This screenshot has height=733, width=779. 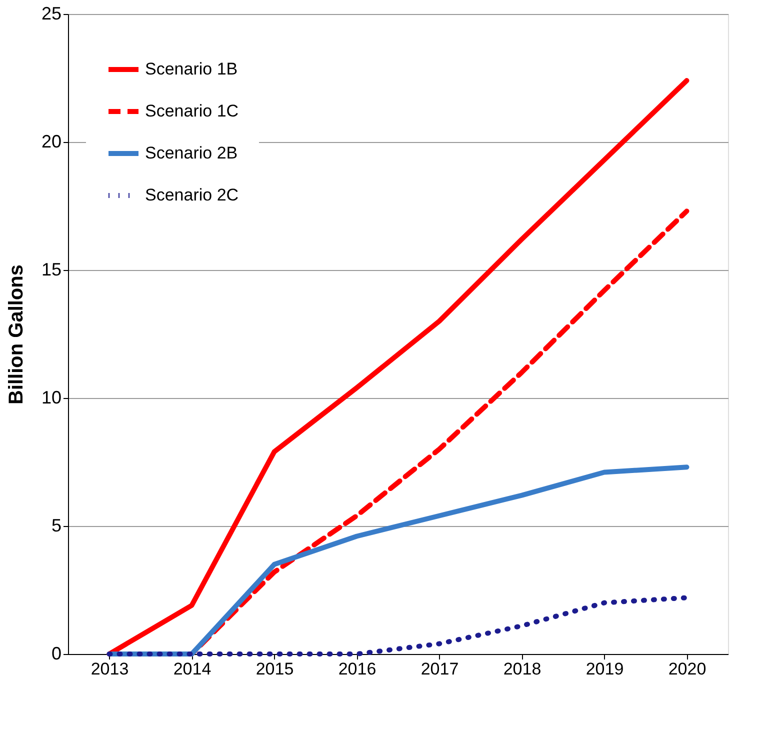 I want to click on legend-label: Scenario 2B, so click(x=191, y=153).